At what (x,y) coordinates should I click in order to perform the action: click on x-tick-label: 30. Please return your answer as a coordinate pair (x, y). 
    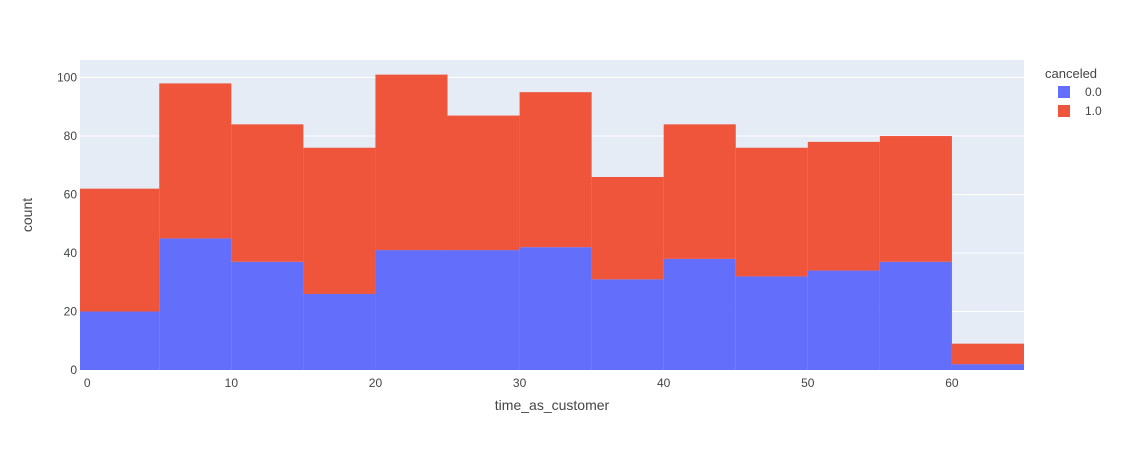
    Looking at the image, I should click on (520, 383).